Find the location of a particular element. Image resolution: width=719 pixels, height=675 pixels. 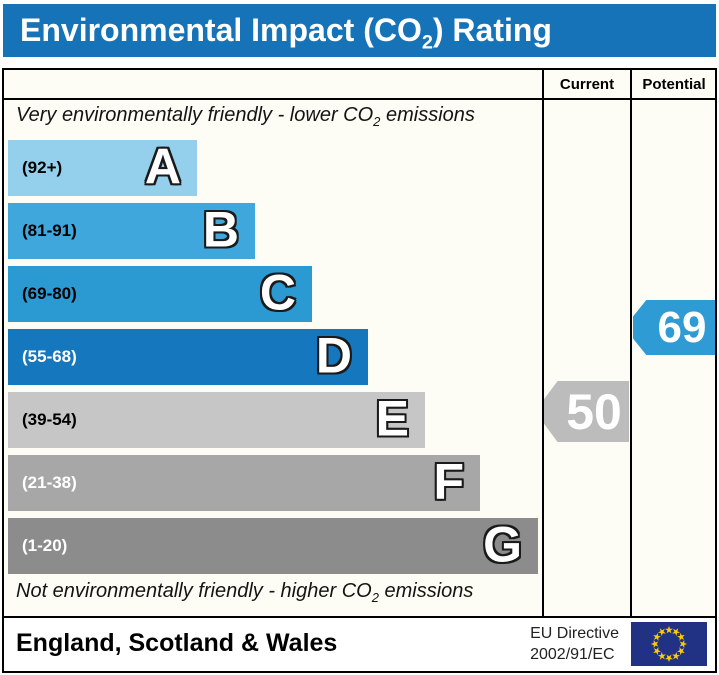

eu-flag-icon is located at coordinates (669, 644).